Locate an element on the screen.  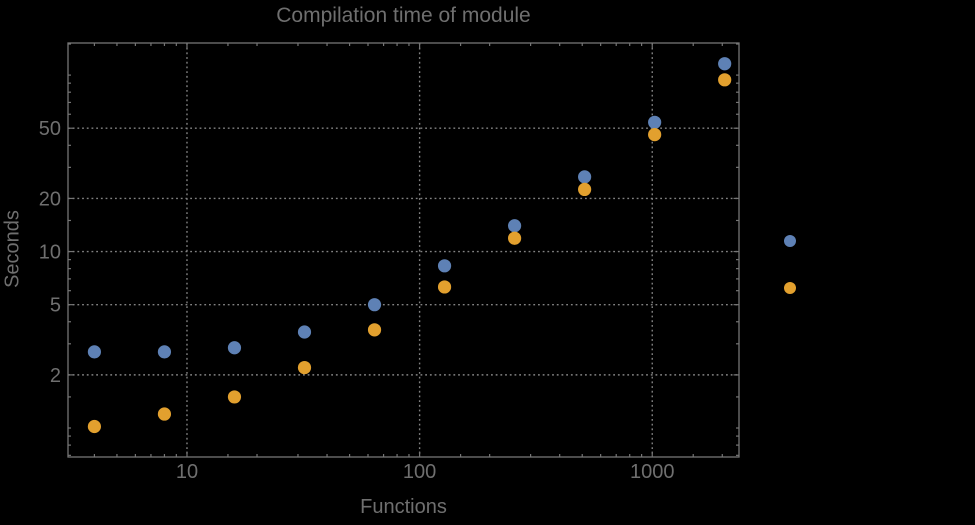
y-tick-label-10: 10 is located at coordinates (50, 253).